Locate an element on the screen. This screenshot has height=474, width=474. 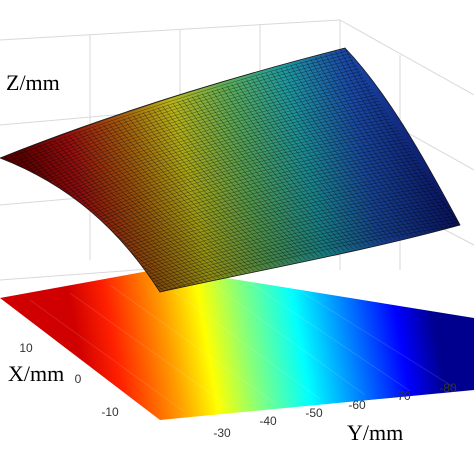
x-tick-label: 10 is located at coordinates (26, 348).